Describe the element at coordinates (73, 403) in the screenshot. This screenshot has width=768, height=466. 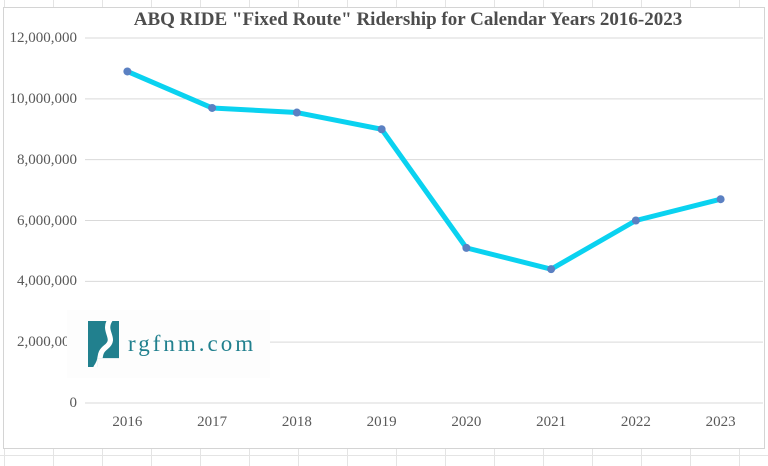
I see `y-tick-label: 0` at that location.